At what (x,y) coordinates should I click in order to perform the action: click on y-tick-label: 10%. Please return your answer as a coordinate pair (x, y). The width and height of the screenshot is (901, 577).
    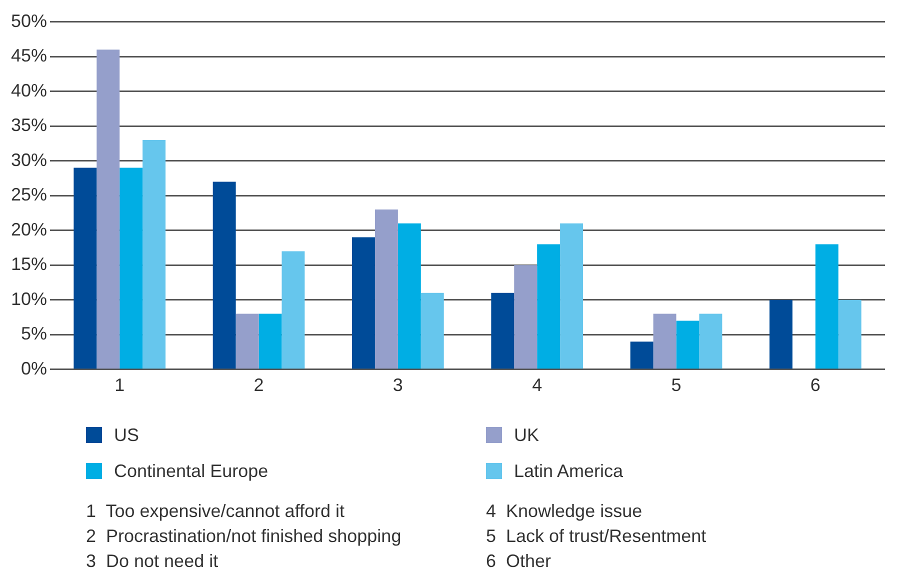
    Looking at the image, I should click on (29, 298).